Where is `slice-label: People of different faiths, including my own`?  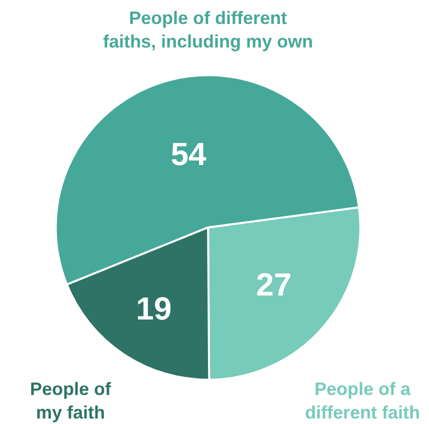
slice-label: People of different faiths, including my own is located at coordinates (208, 30).